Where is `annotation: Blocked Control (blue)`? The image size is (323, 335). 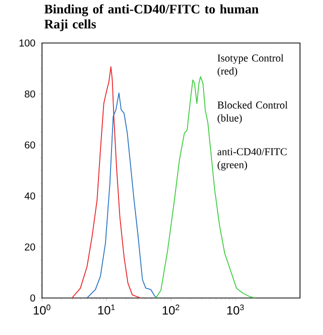
annotation: Blocked Control (blue) is located at coordinates (252, 112).